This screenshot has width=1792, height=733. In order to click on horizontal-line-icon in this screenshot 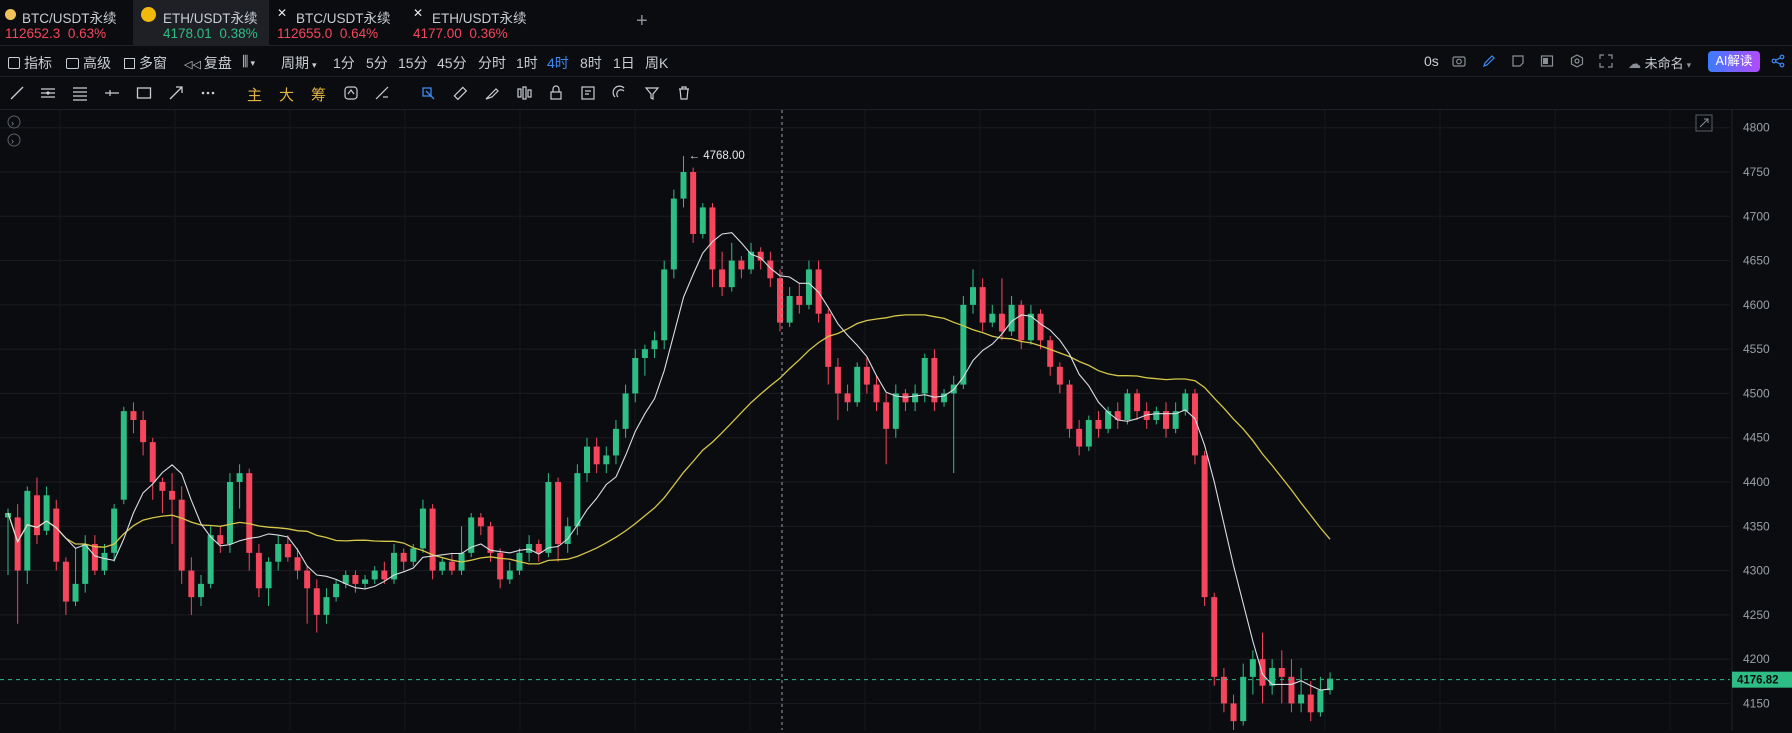, I will do `click(112, 93)`.